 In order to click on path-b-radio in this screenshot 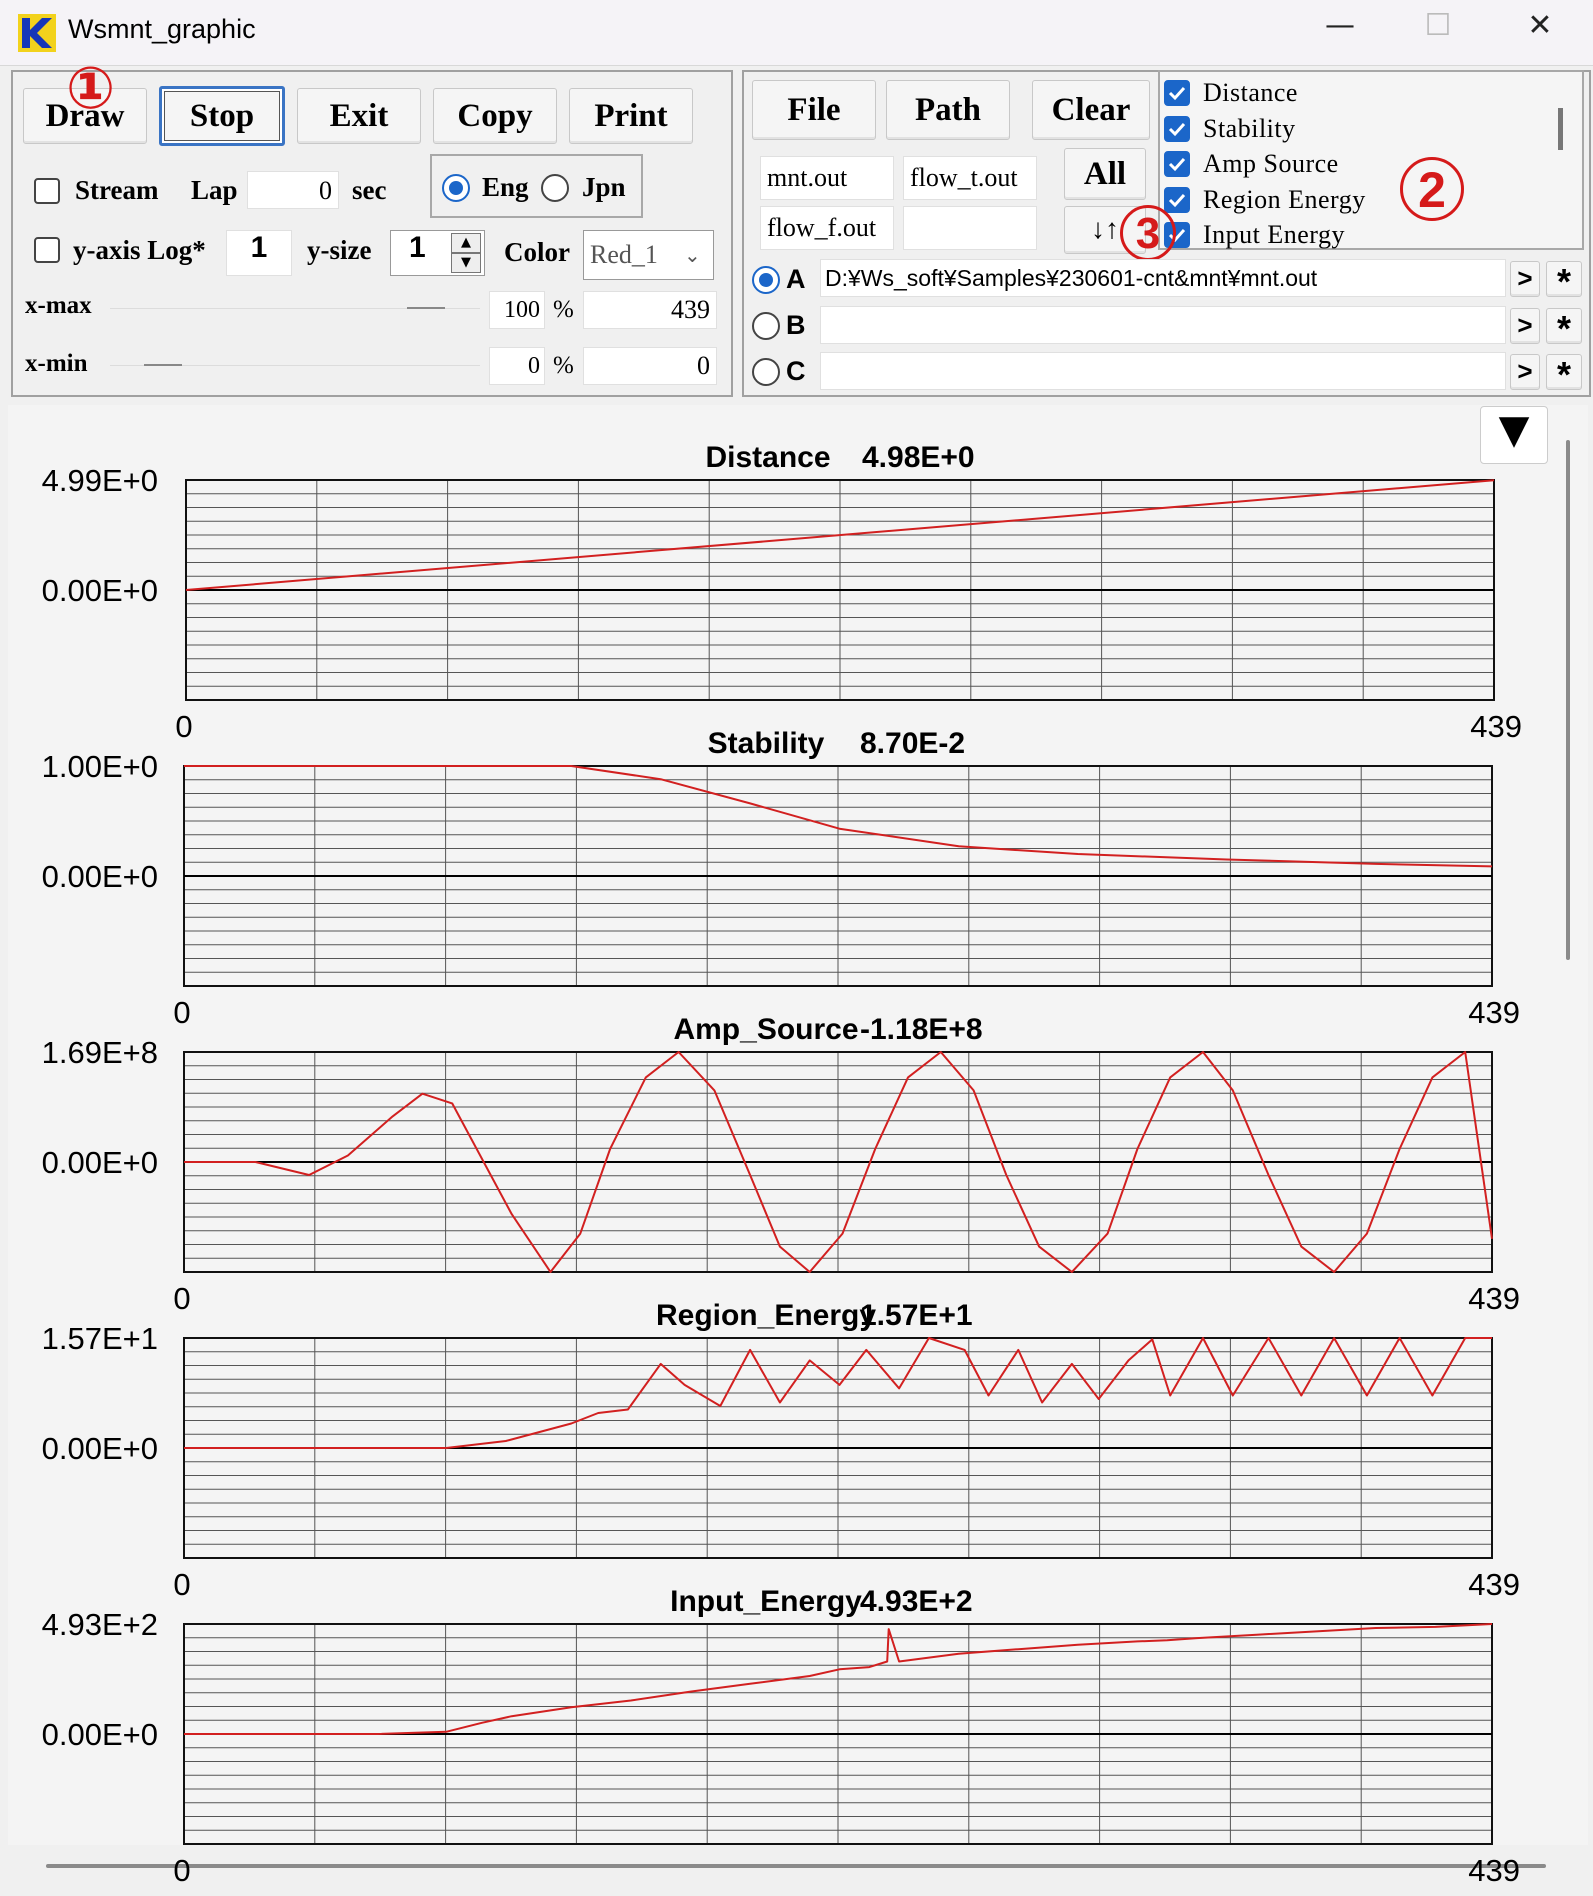, I will do `click(766, 326)`.